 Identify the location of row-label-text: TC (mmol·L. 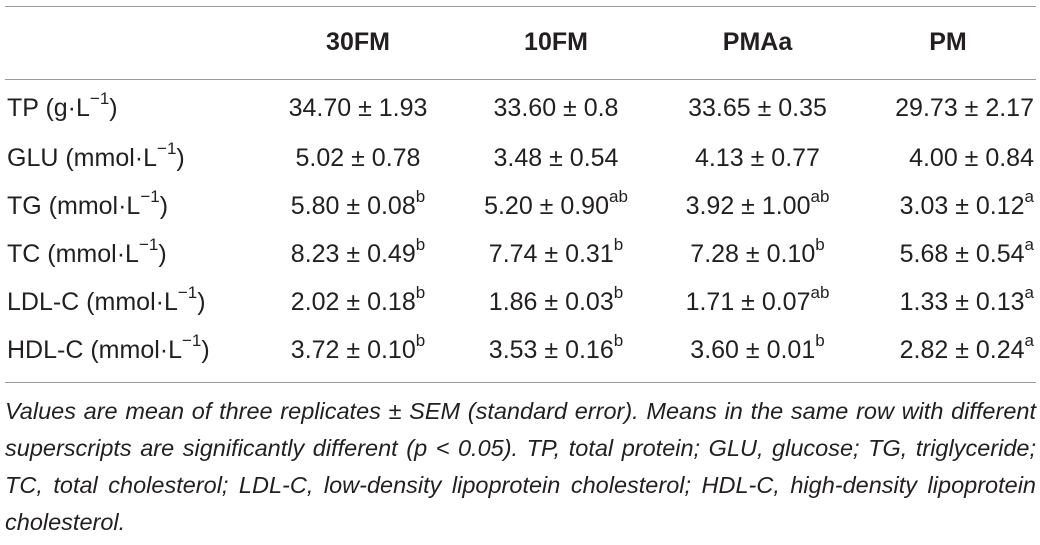
(73, 253).